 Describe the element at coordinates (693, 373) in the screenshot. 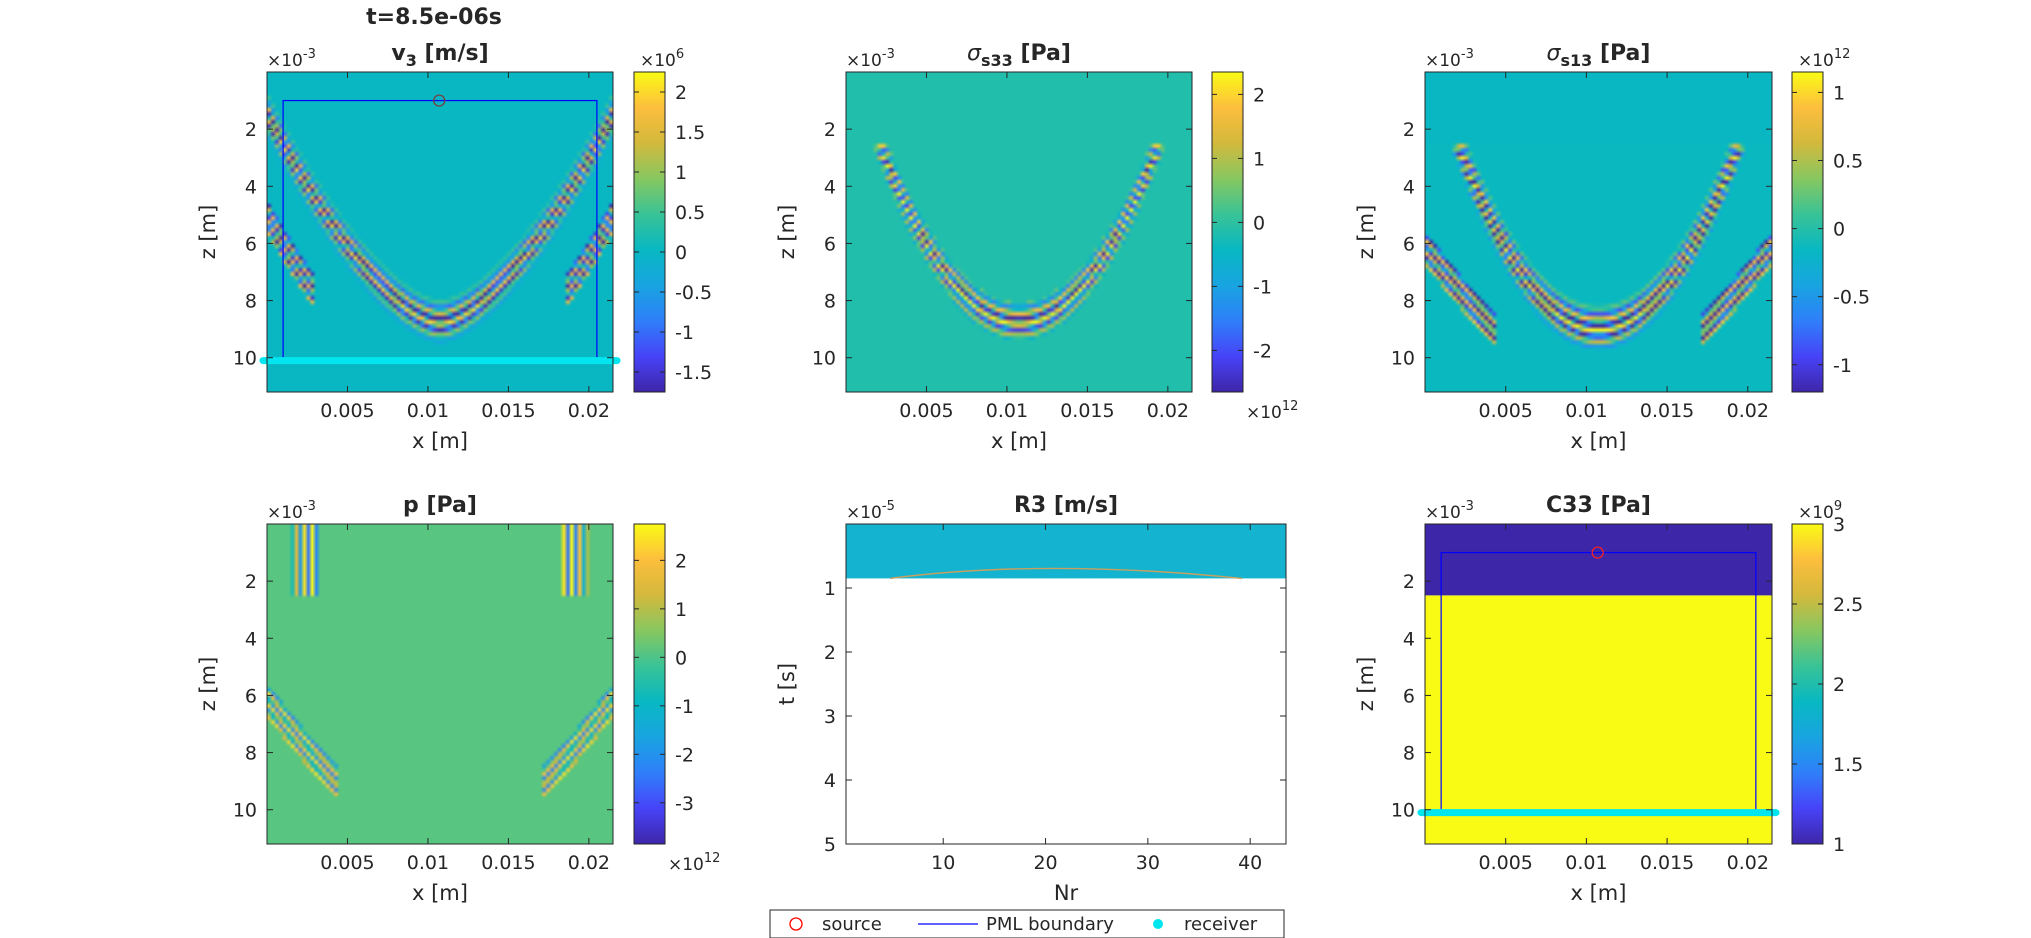

I see `colorbar-tick-label: -1.5` at that location.